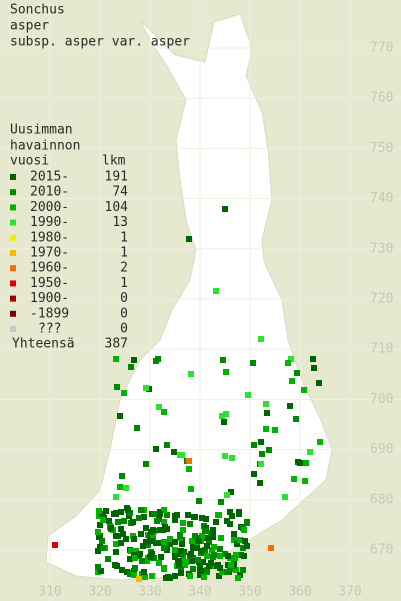  What do you see at coordinates (381, 198) in the screenshot?
I see `north-label: 740` at bounding box center [381, 198].